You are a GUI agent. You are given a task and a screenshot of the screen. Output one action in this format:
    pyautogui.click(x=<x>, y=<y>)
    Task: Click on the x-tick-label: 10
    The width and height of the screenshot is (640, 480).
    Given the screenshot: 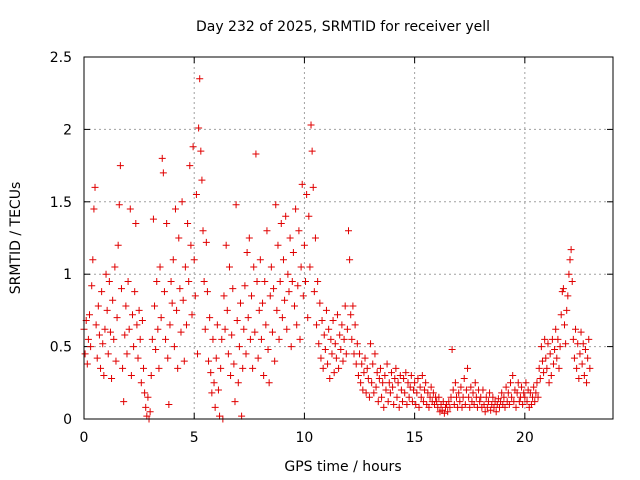 What is the action you would take?
    pyautogui.click(x=305, y=438)
    